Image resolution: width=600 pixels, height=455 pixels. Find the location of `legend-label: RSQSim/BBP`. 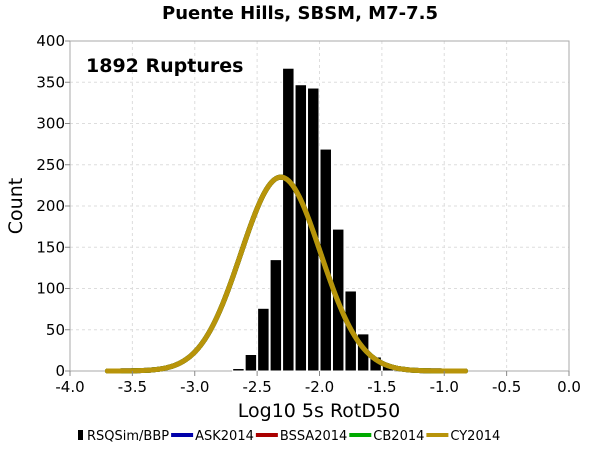

legend-label: RSQSim/BBP is located at coordinates (128, 436).